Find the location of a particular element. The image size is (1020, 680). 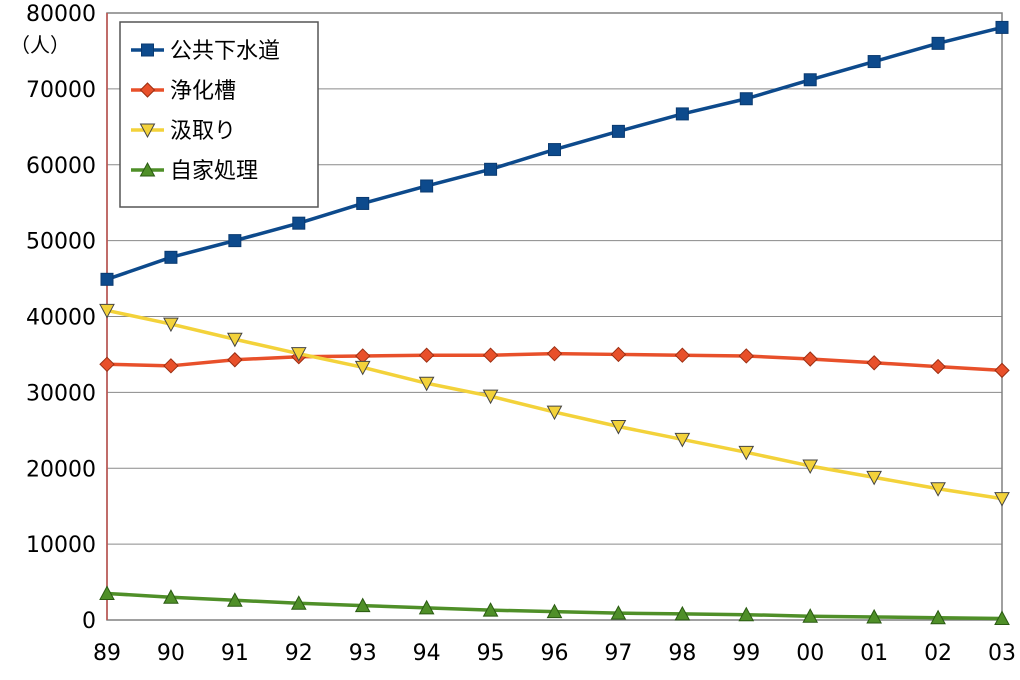

legend-label: 汲取り is located at coordinates (203, 131).